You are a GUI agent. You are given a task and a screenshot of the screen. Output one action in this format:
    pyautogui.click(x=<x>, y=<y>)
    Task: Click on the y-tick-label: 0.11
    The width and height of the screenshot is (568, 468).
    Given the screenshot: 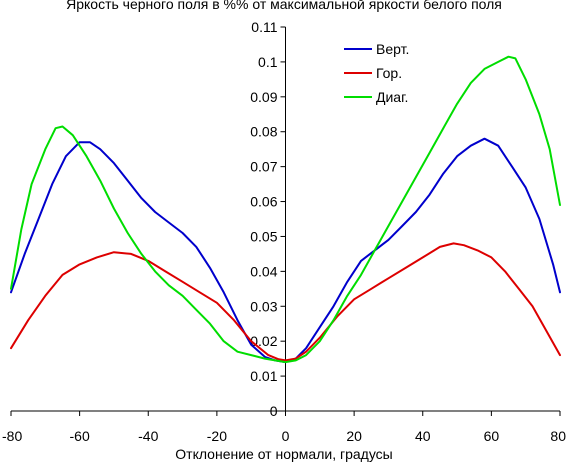 What is the action you would take?
    pyautogui.click(x=264, y=27)
    